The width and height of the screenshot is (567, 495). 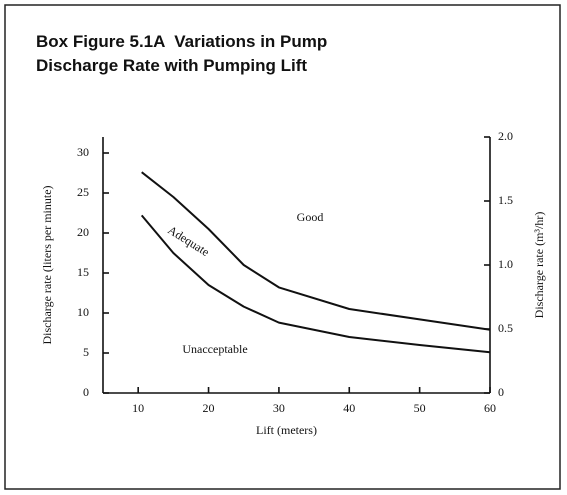 What do you see at coordinates (539, 265) in the screenshot?
I see `y2-axis-label: Discharge rate (m³/hr)` at bounding box center [539, 265].